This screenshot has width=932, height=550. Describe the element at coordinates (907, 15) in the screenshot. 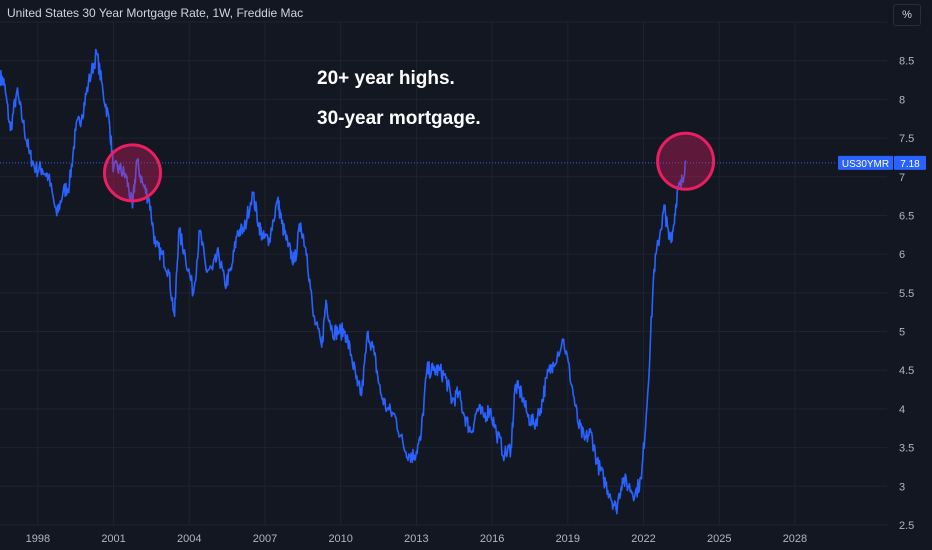

I see `percent-scale-button: %` at that location.